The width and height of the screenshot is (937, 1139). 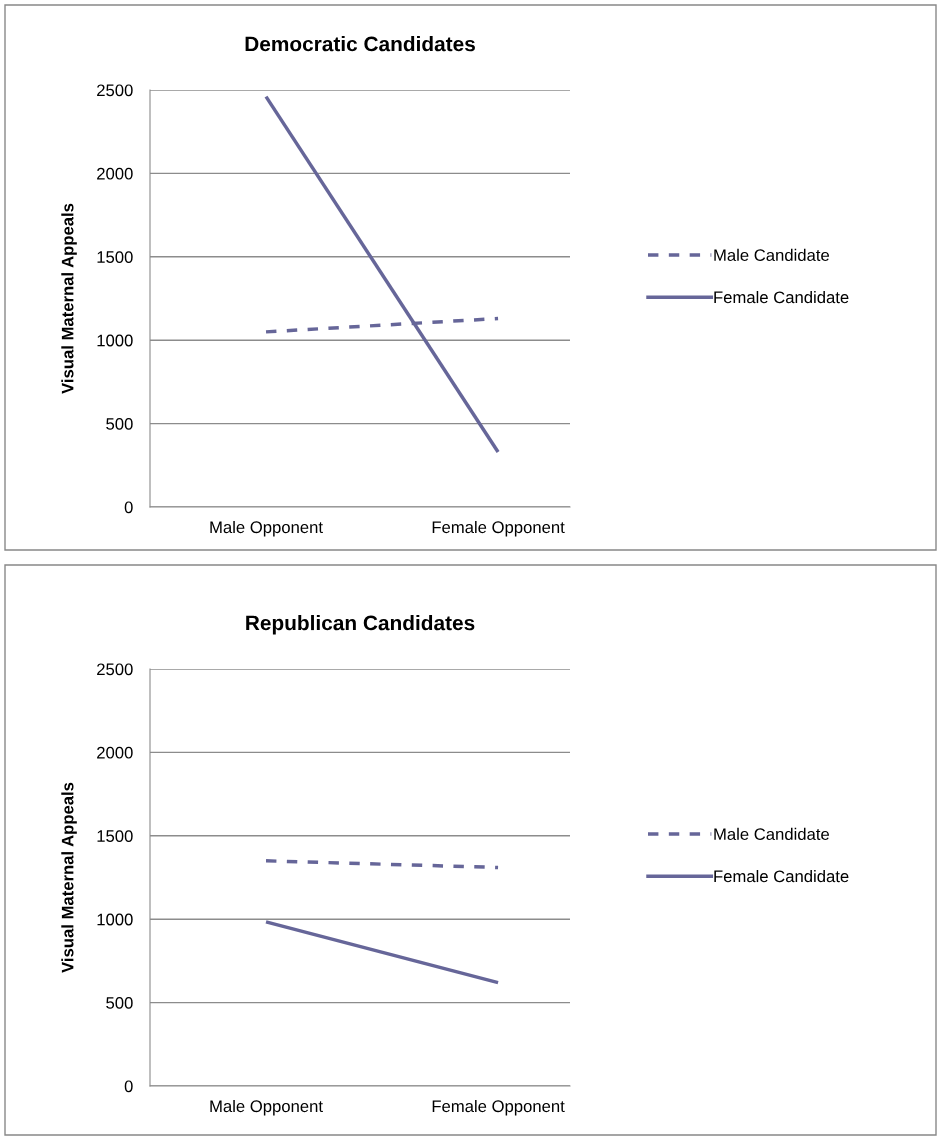 I want to click on chart-title: Republican Candidates, so click(x=360, y=625).